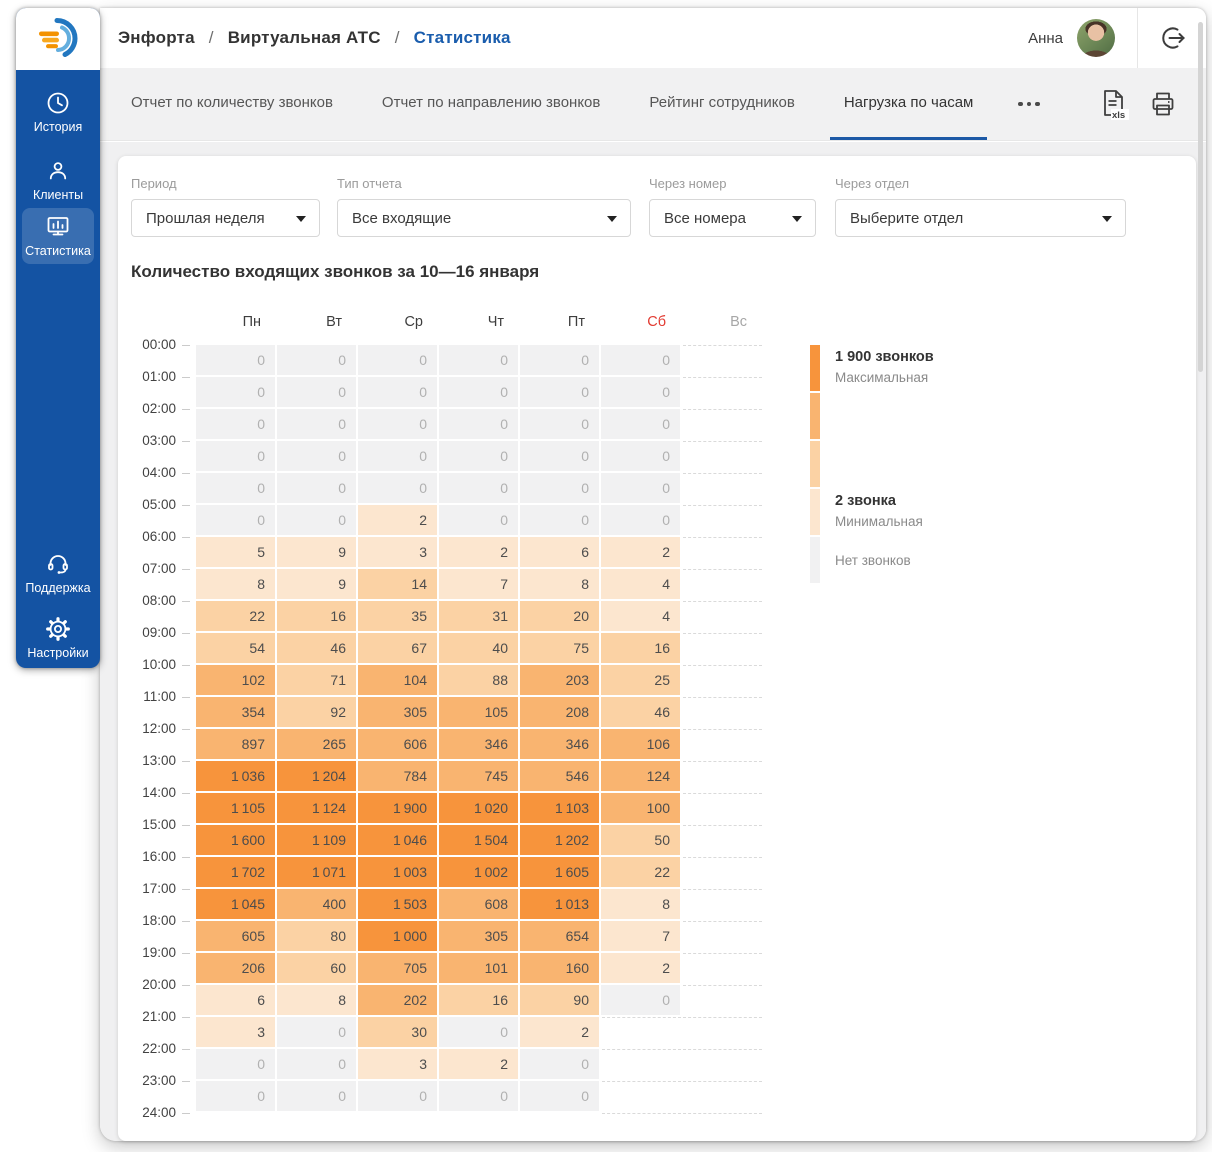 The width and height of the screenshot is (1212, 1152). I want to click on header-divider, so click(1137, 38).